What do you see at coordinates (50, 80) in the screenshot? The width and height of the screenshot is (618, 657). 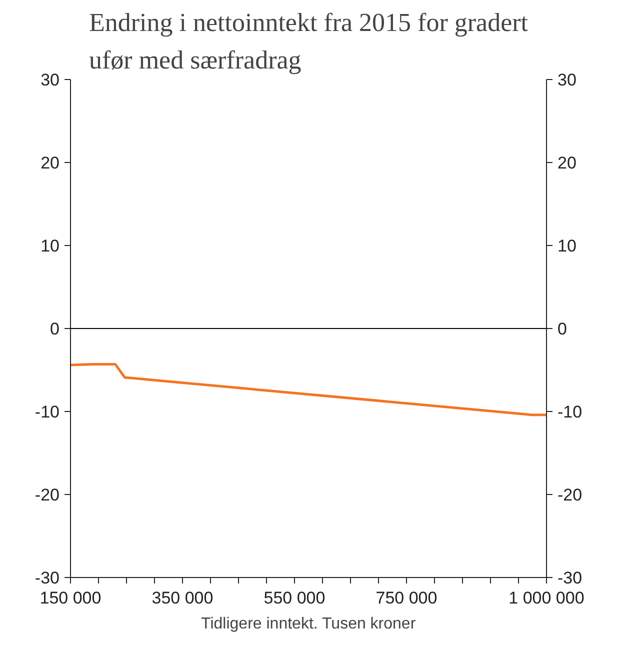 I see `y-tick-label: 30` at bounding box center [50, 80].